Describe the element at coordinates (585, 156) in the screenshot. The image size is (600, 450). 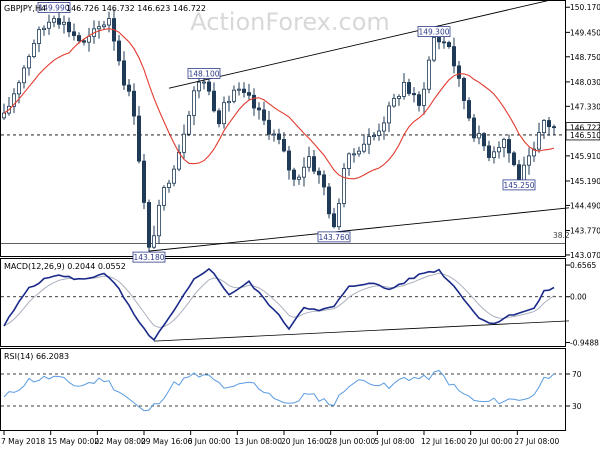
I see `price-tick-label: 145.910` at that location.